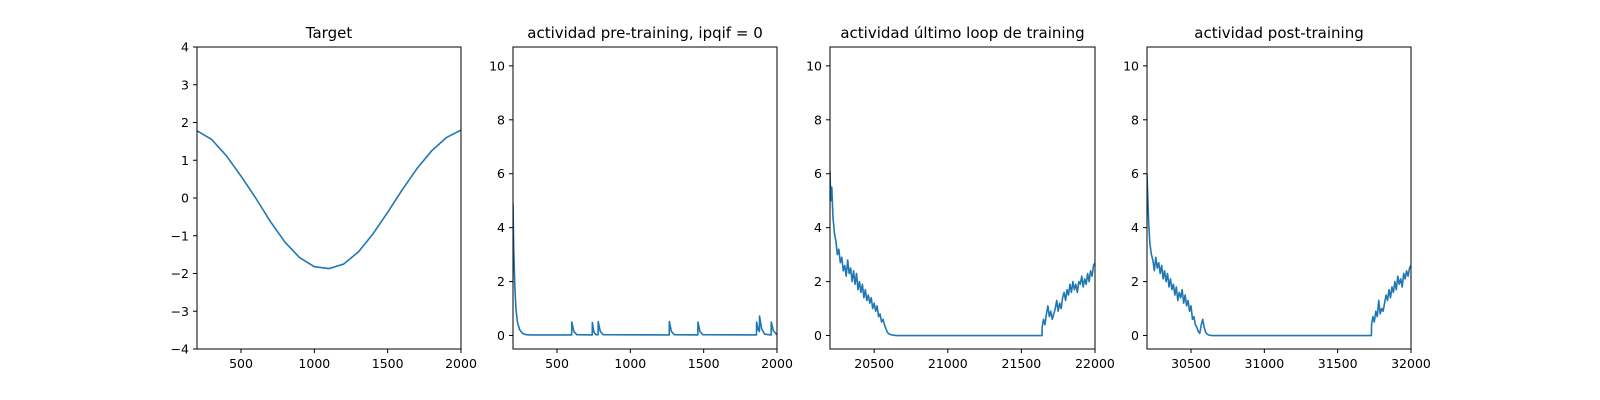 Image resolution: width=1600 pixels, height=400 pixels. Describe the element at coordinates (1278, 33) in the screenshot. I see `chart-title-post-training: actividad post-training` at that location.